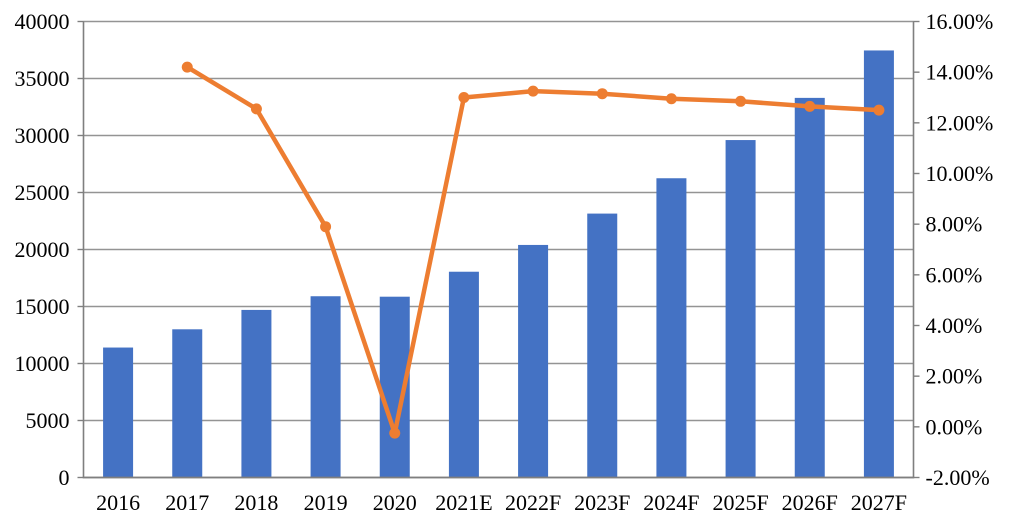 This screenshot has width=1009, height=529. Describe the element at coordinates (463, 502) in the screenshot. I see `x-axis-category-label: 2021E` at that location.